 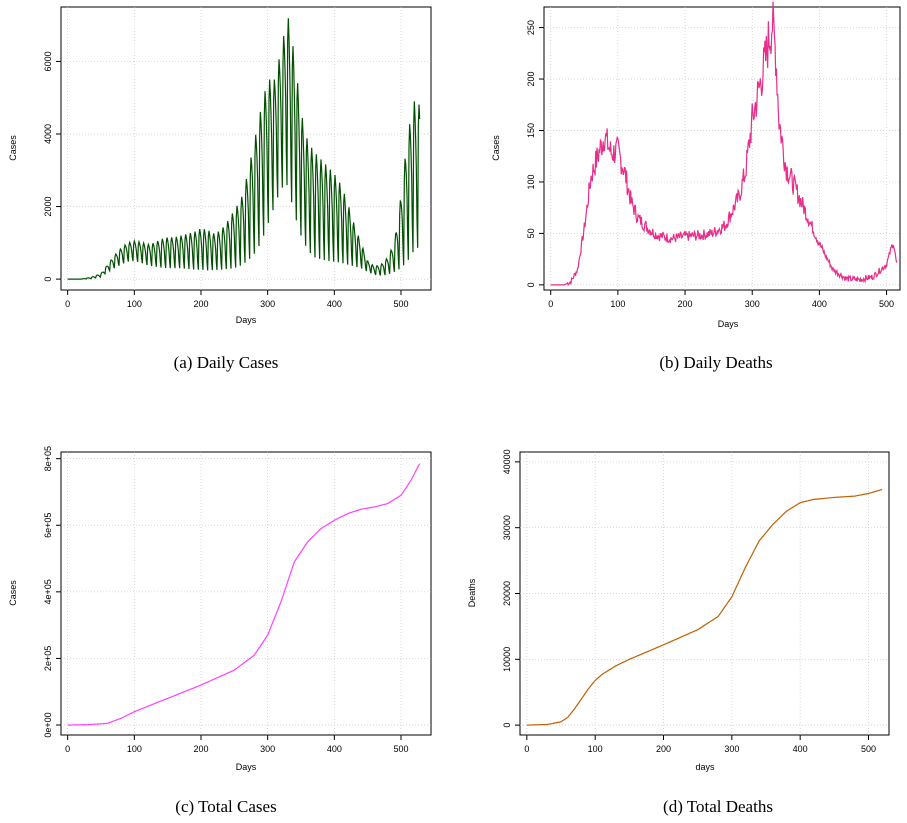 I want to click on y-tick-label: 150, so click(x=531, y=130).